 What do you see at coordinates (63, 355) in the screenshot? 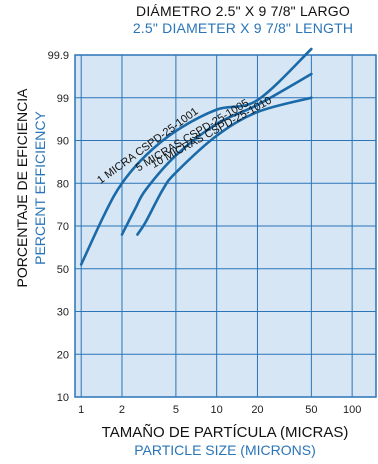
I see `y-tick-label: 20` at bounding box center [63, 355].